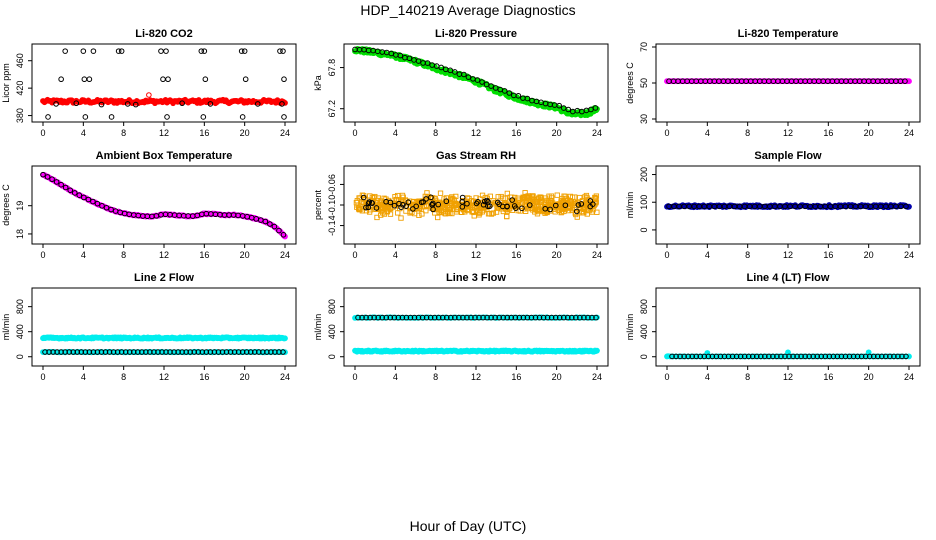  Describe the element at coordinates (318, 83) in the screenshot. I see `panel-ylabel: kPa` at that location.